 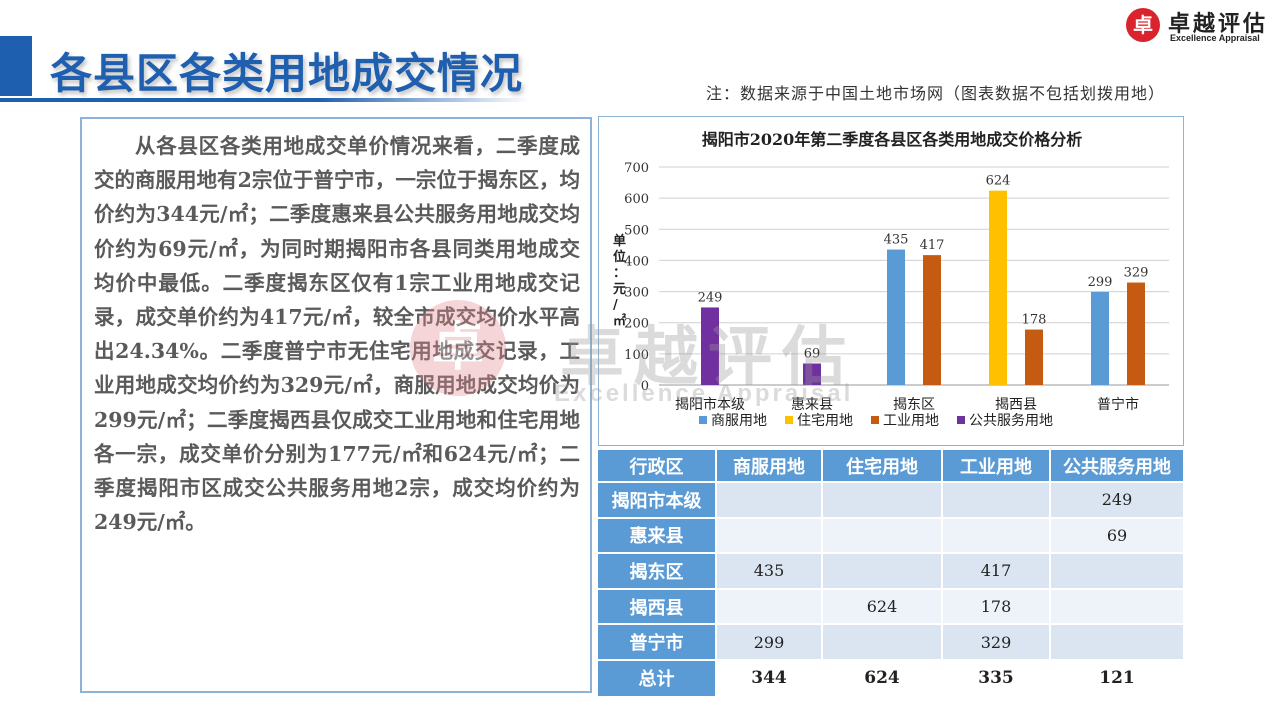 What do you see at coordinates (825, 421) in the screenshot?
I see `legend-entry: 住宅用地` at bounding box center [825, 421].